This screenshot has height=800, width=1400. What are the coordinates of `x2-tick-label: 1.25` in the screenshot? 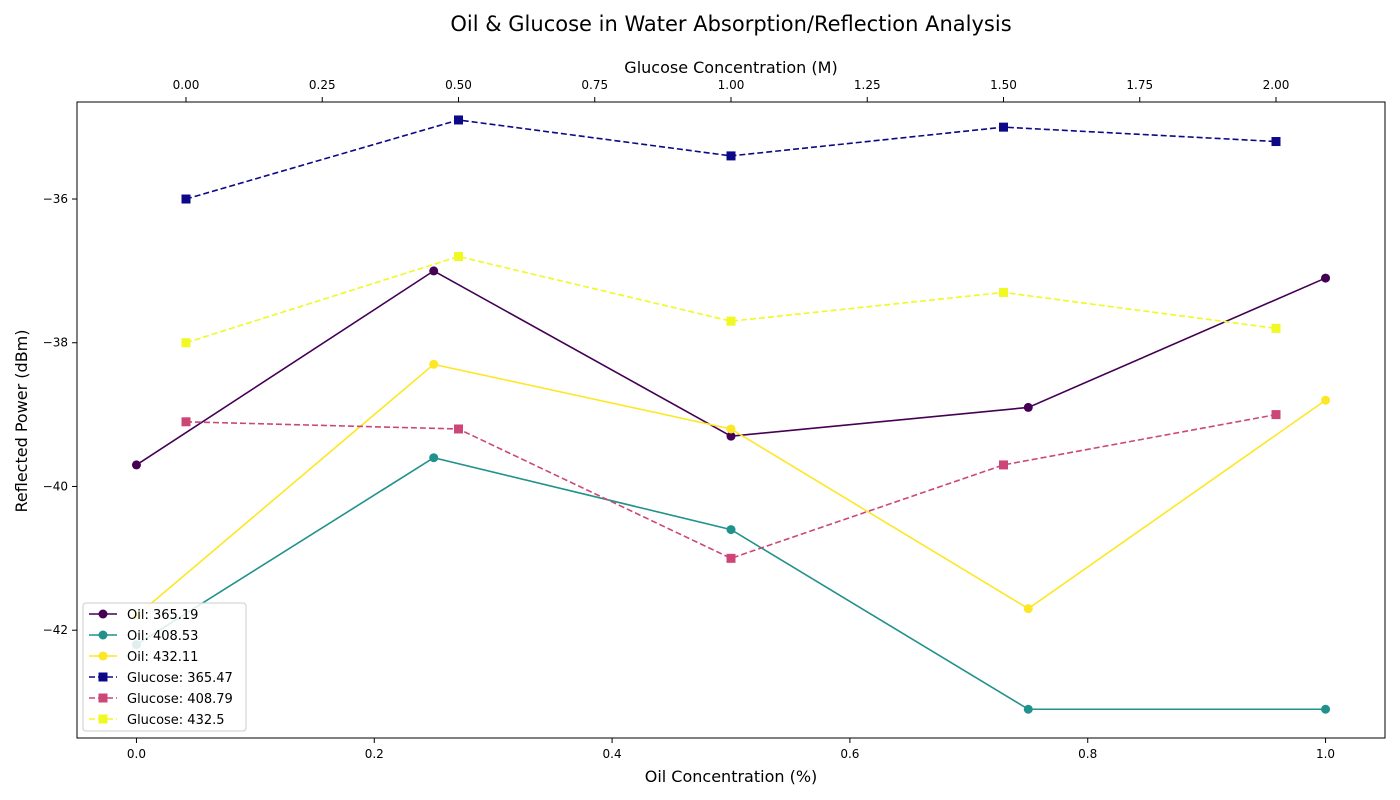 It's located at (867, 85).